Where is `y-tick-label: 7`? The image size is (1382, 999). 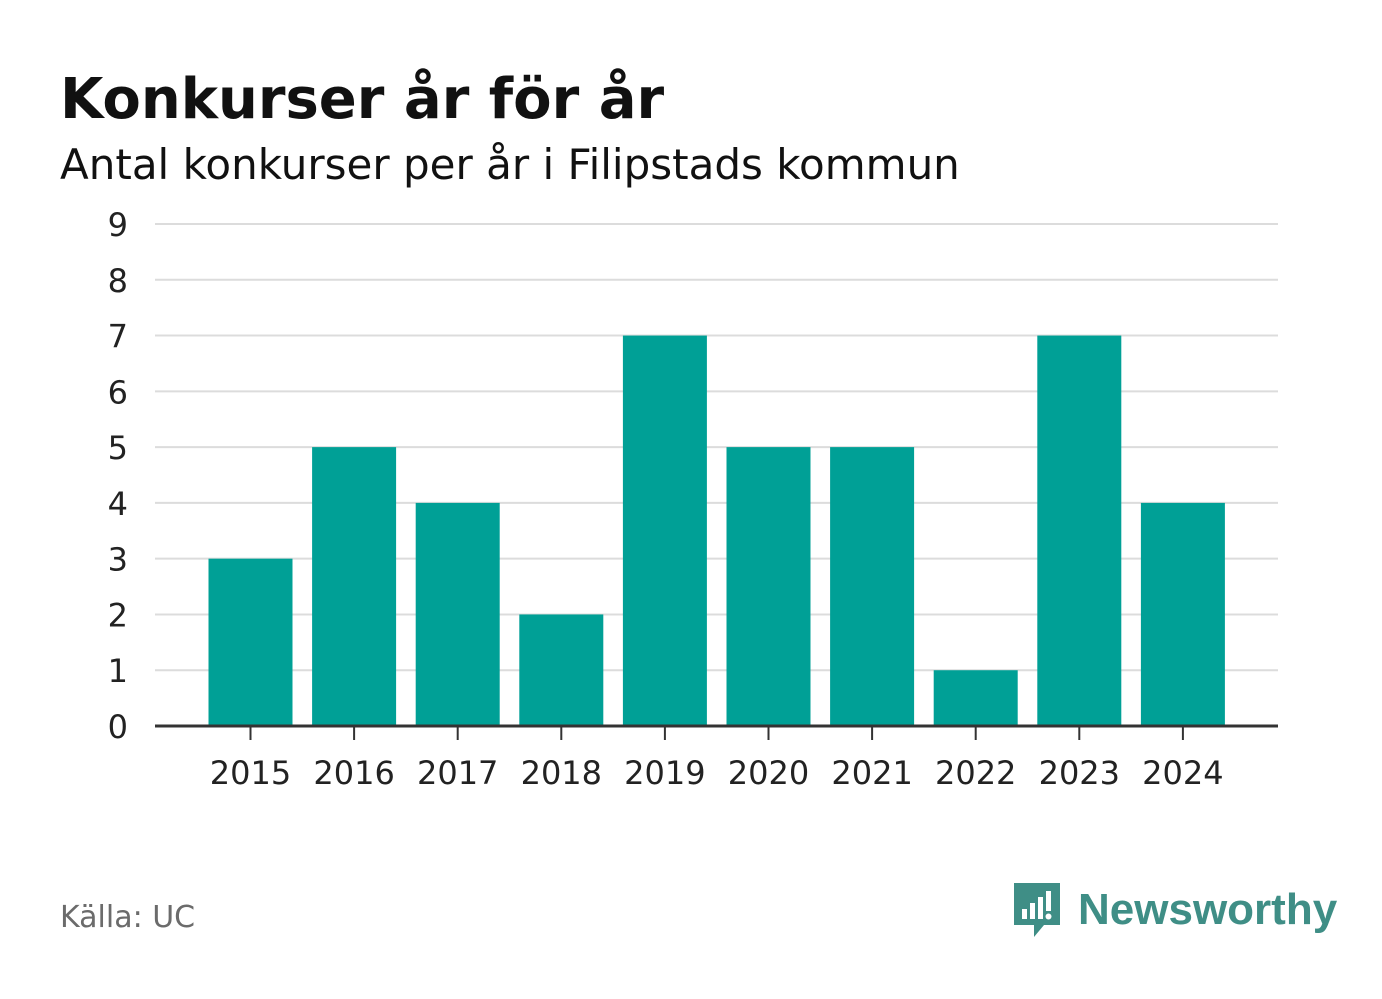 y-tick-label: 7 is located at coordinates (118, 337).